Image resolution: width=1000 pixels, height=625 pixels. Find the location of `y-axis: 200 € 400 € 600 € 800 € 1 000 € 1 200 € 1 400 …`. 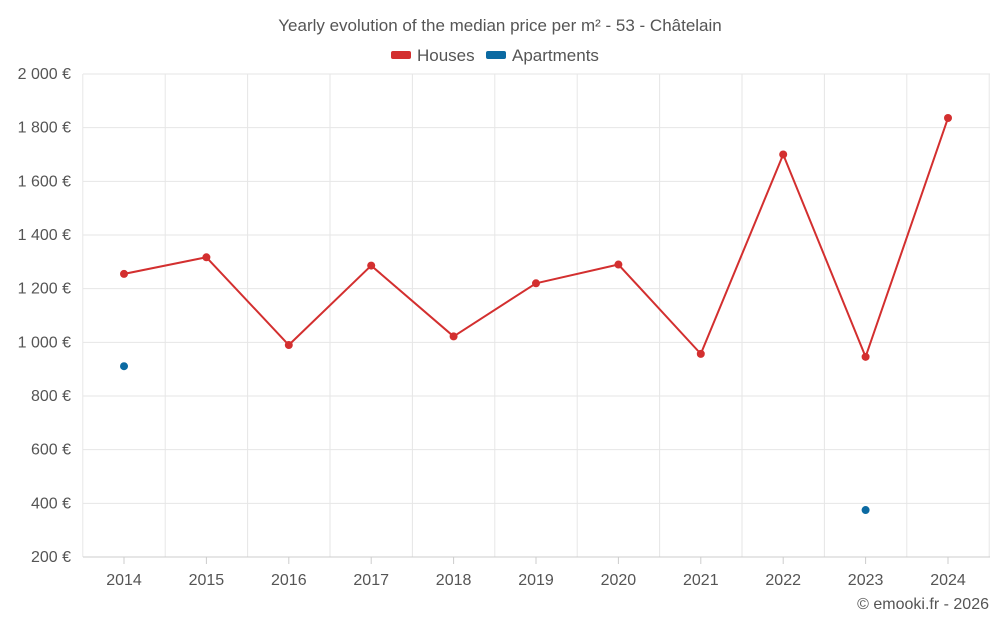

y-axis: 200 € 400 € 600 € 800 € 1 000 € 1 200 € 1 400 … is located at coordinates (44, 316).